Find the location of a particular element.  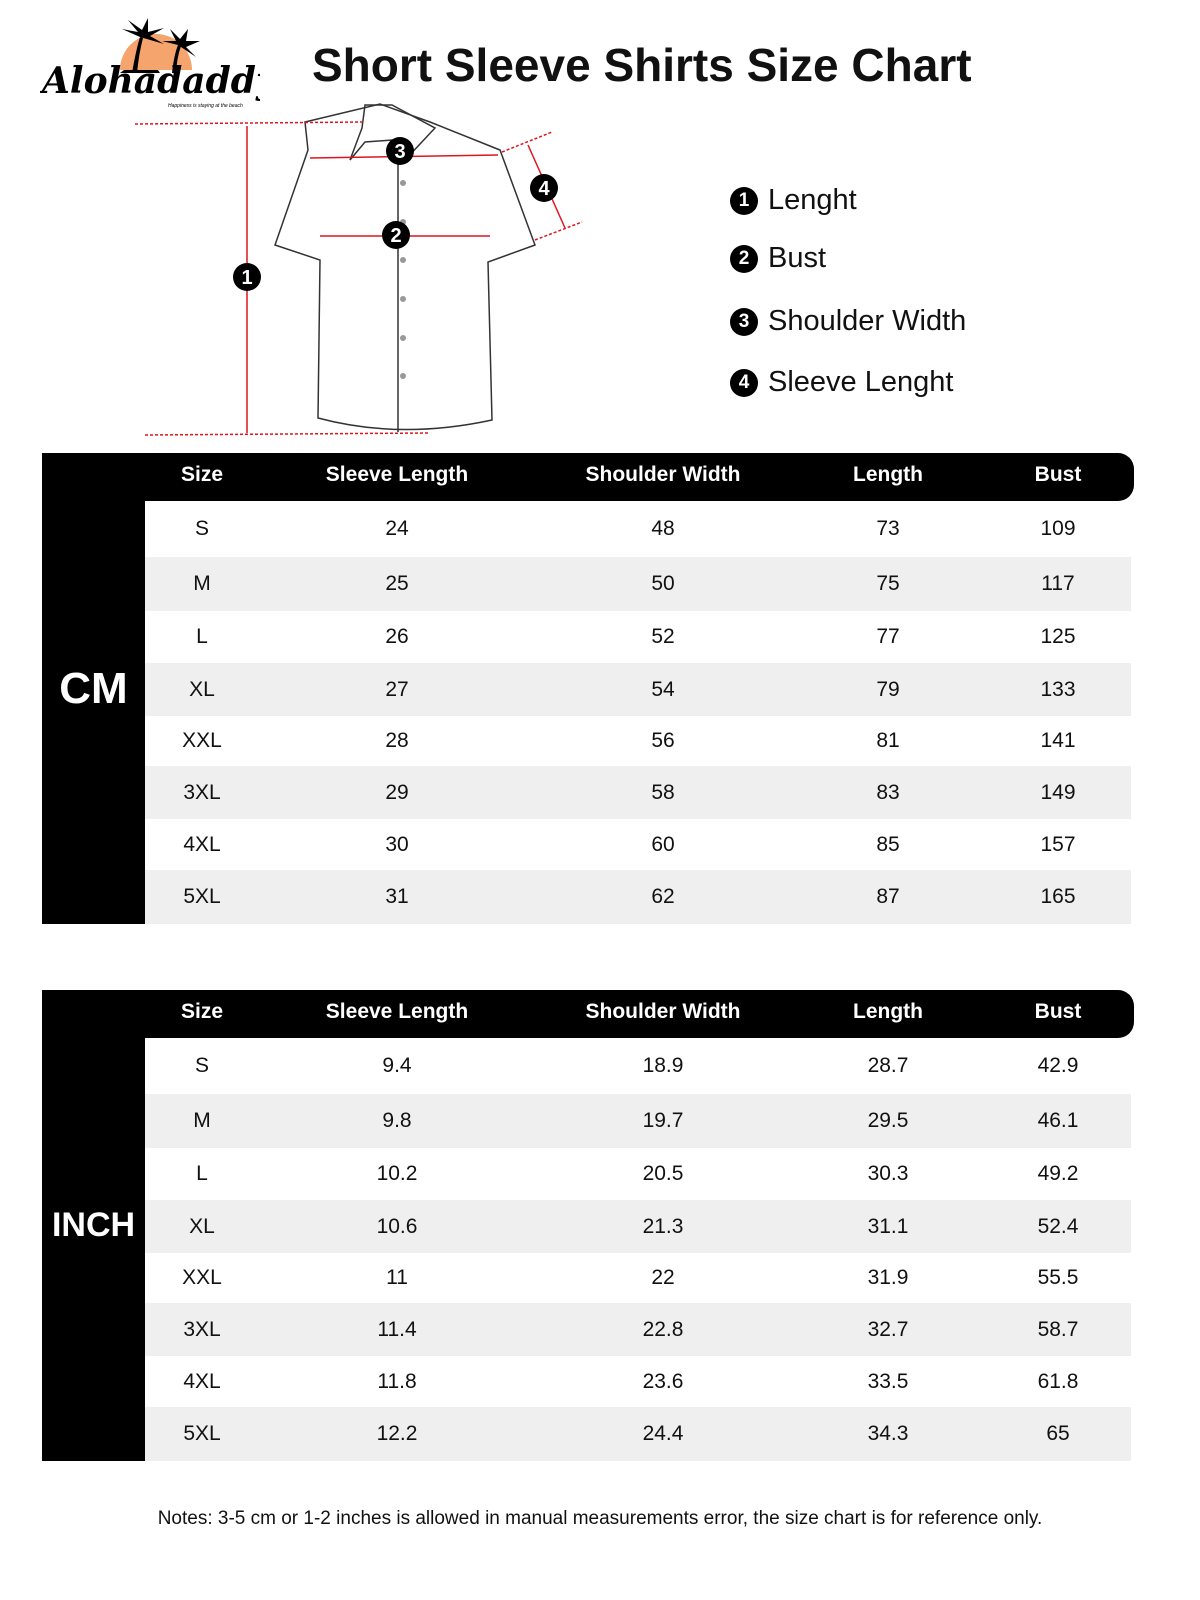

table-row: M 9.8 19.7 29.5 46.1 is located at coordinates (638, 1121).